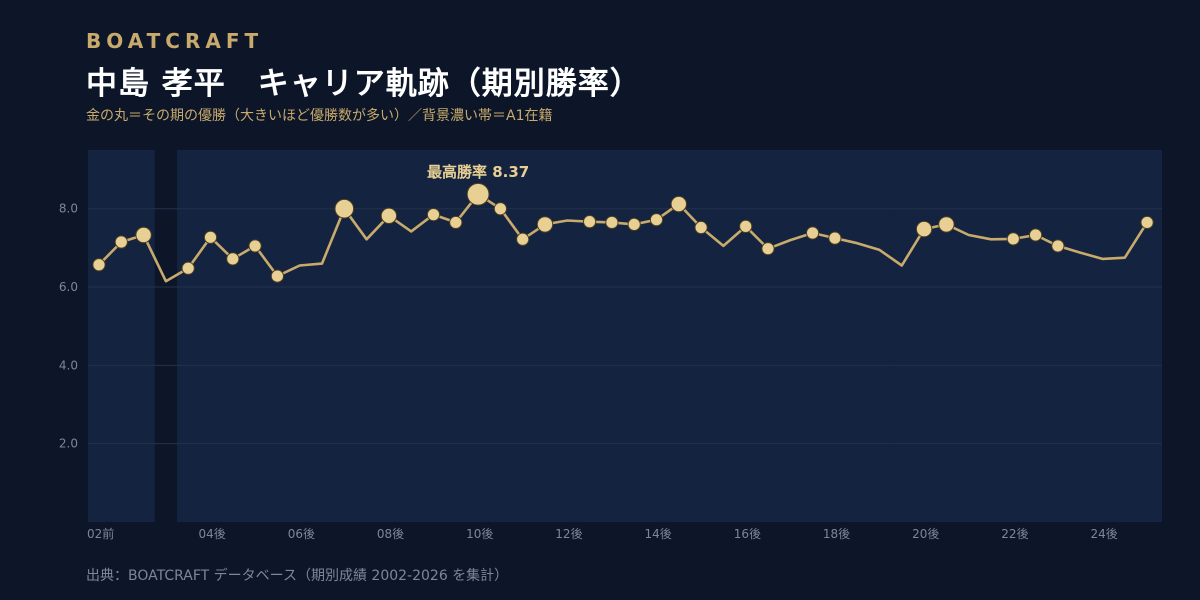  Describe the element at coordinates (68, 287) in the screenshot. I see `y-tick-label: 6.0` at that location.